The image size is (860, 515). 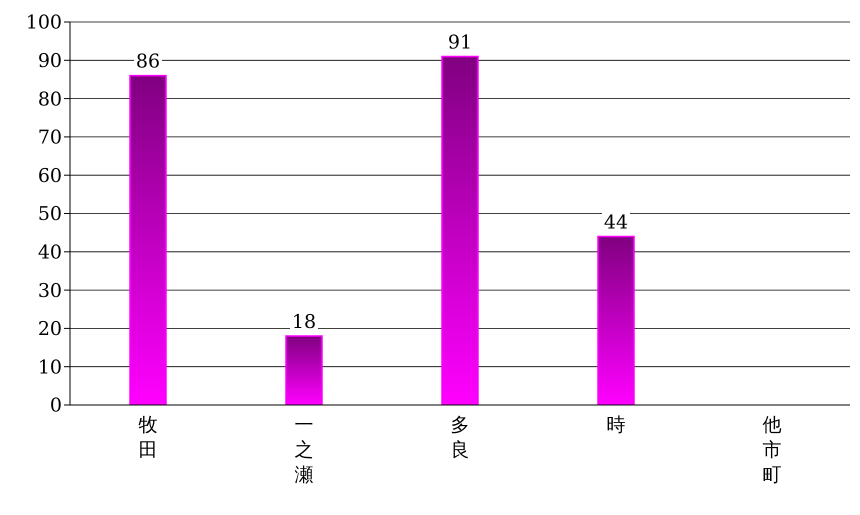 What do you see at coordinates (460, 42) in the screenshot?
I see `data-label: 91` at bounding box center [460, 42].